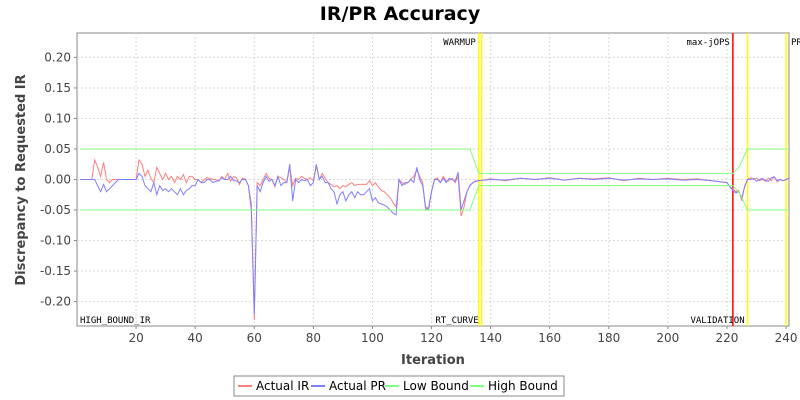  Describe the element at coordinates (21, 179) in the screenshot. I see `y-axis-label: Discrepancy to Requested IR` at that location.